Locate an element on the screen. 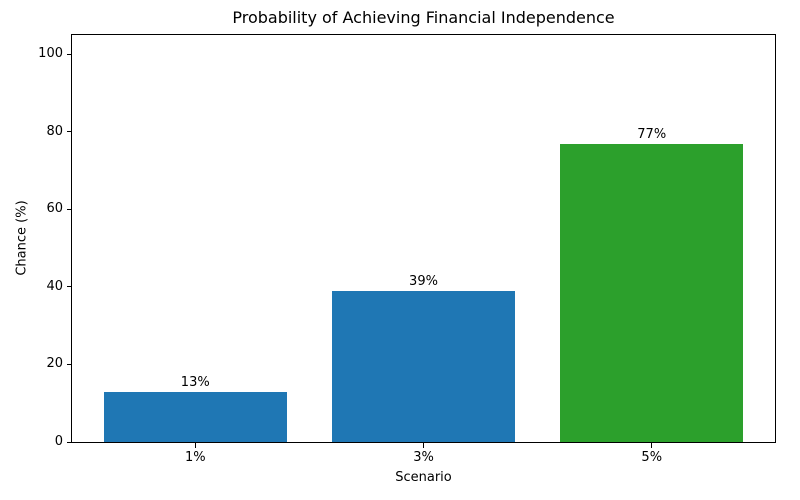  y-tick-label: 20 is located at coordinates (54, 364).